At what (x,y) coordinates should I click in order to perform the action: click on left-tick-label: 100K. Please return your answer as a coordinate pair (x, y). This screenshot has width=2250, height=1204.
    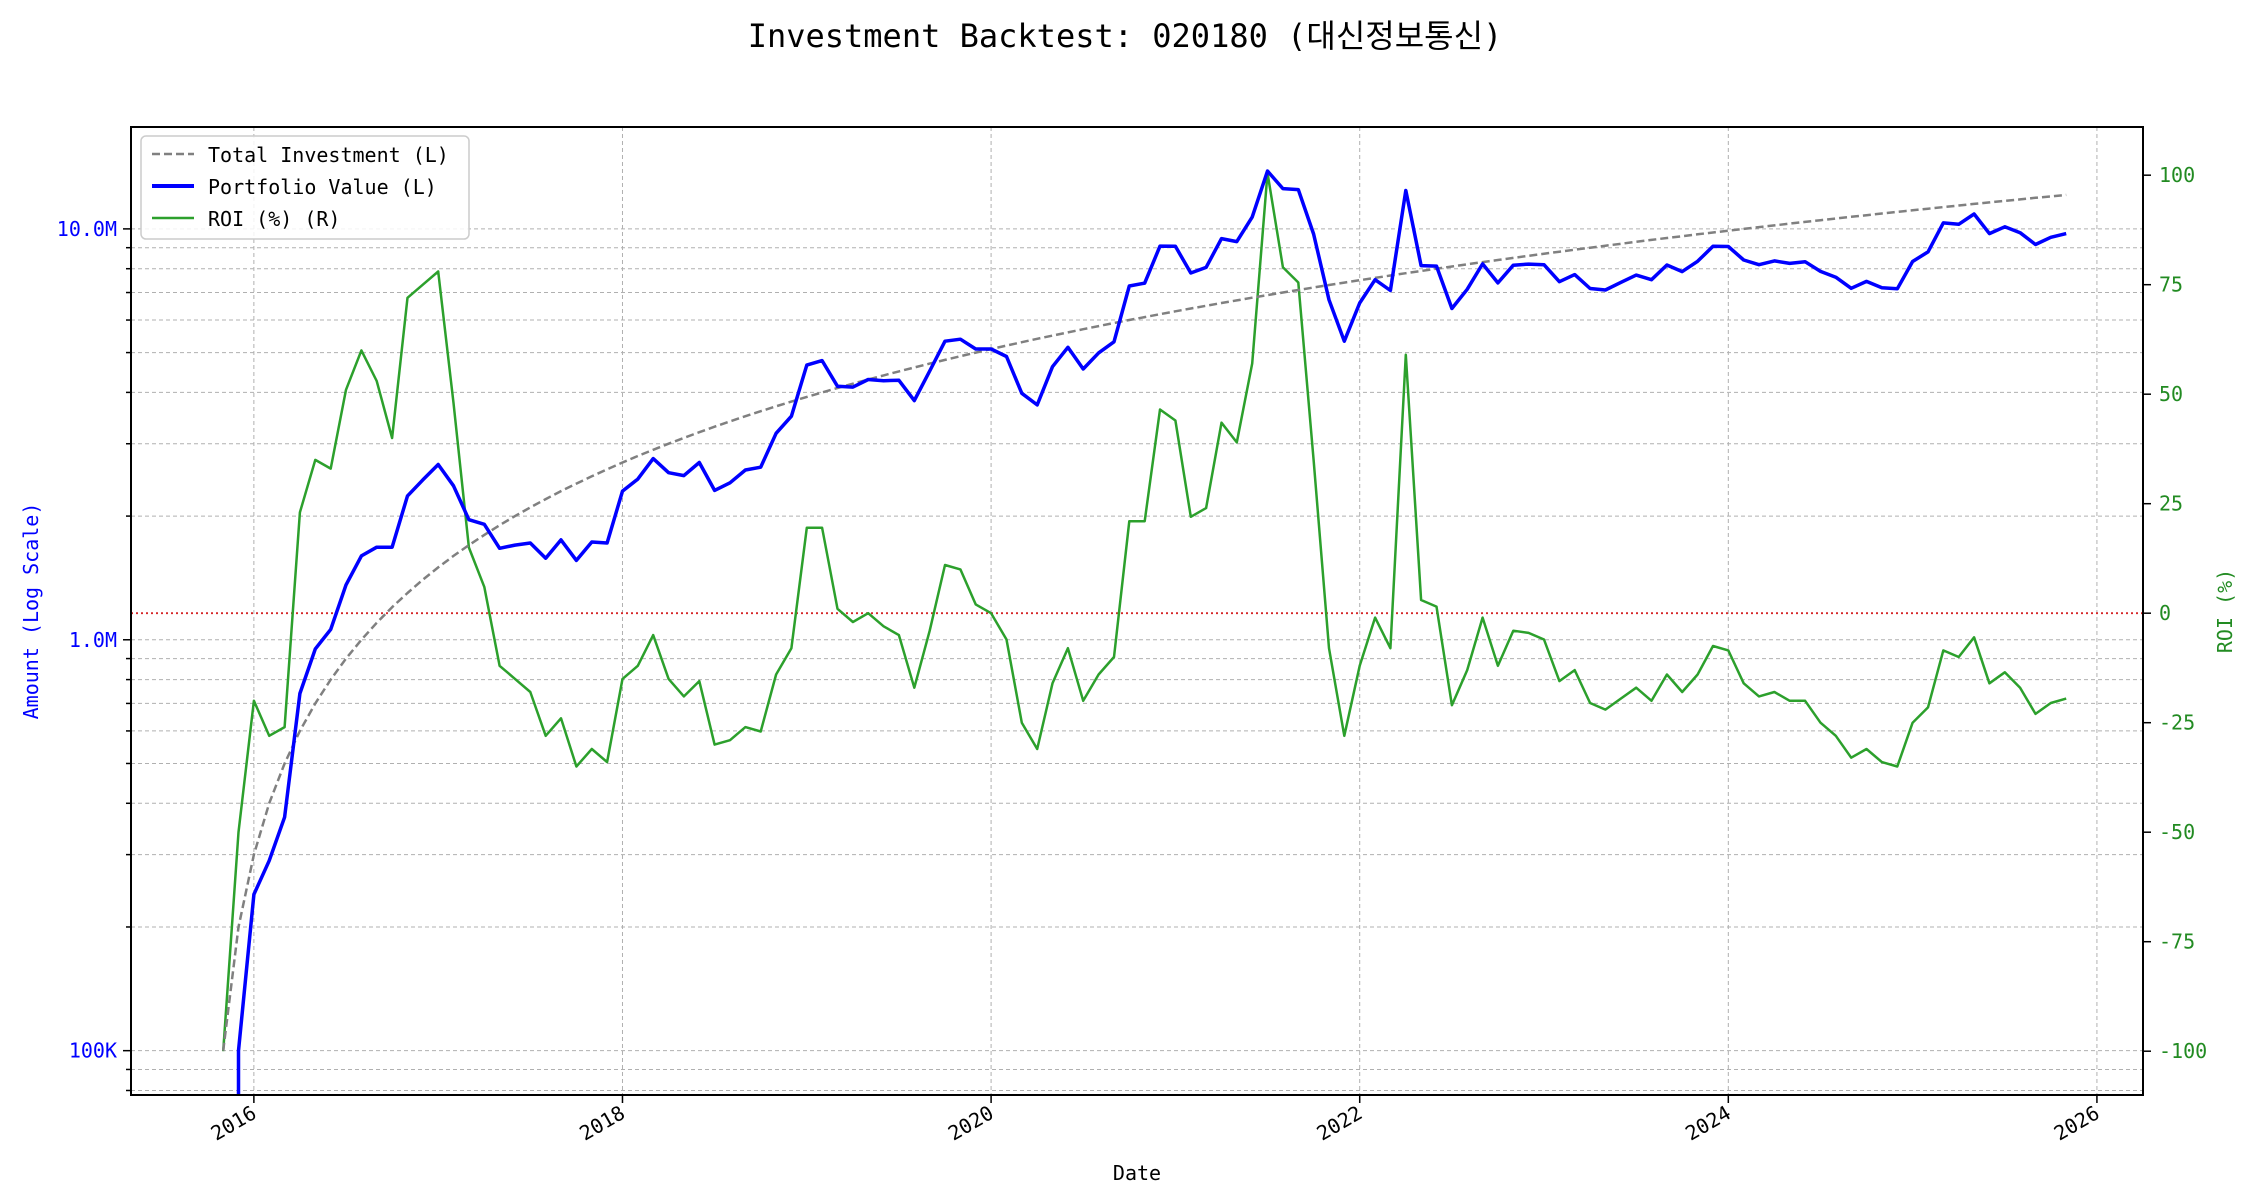
    Looking at the image, I should click on (93, 1051).